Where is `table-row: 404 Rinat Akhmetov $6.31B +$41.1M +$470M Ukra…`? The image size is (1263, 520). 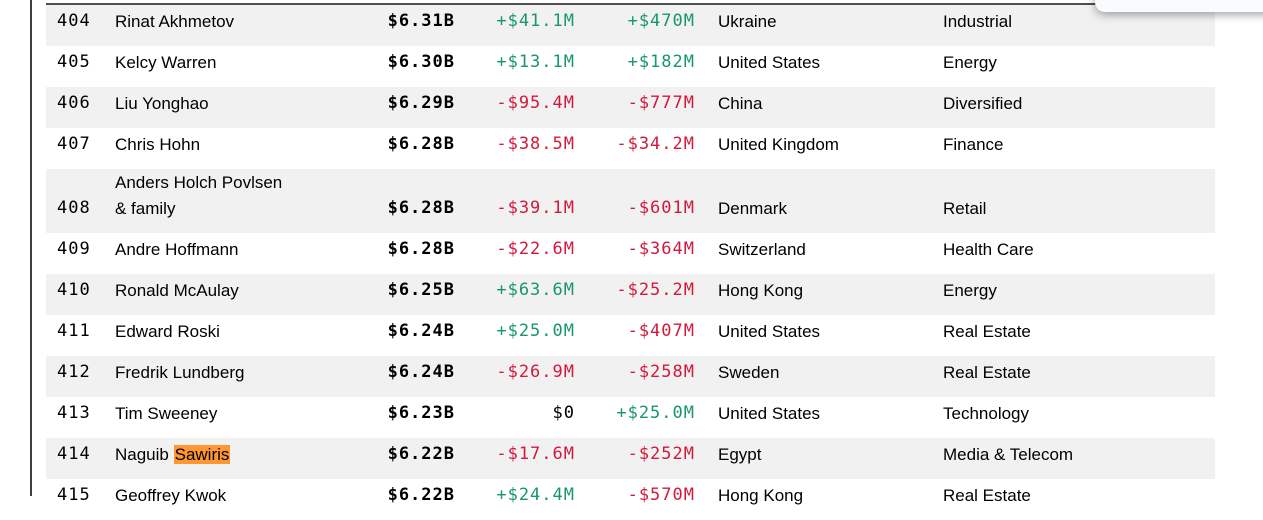 table-row: 404 Rinat Akhmetov $6.31B +$41.1M +$470M Ukra… is located at coordinates (630, 25).